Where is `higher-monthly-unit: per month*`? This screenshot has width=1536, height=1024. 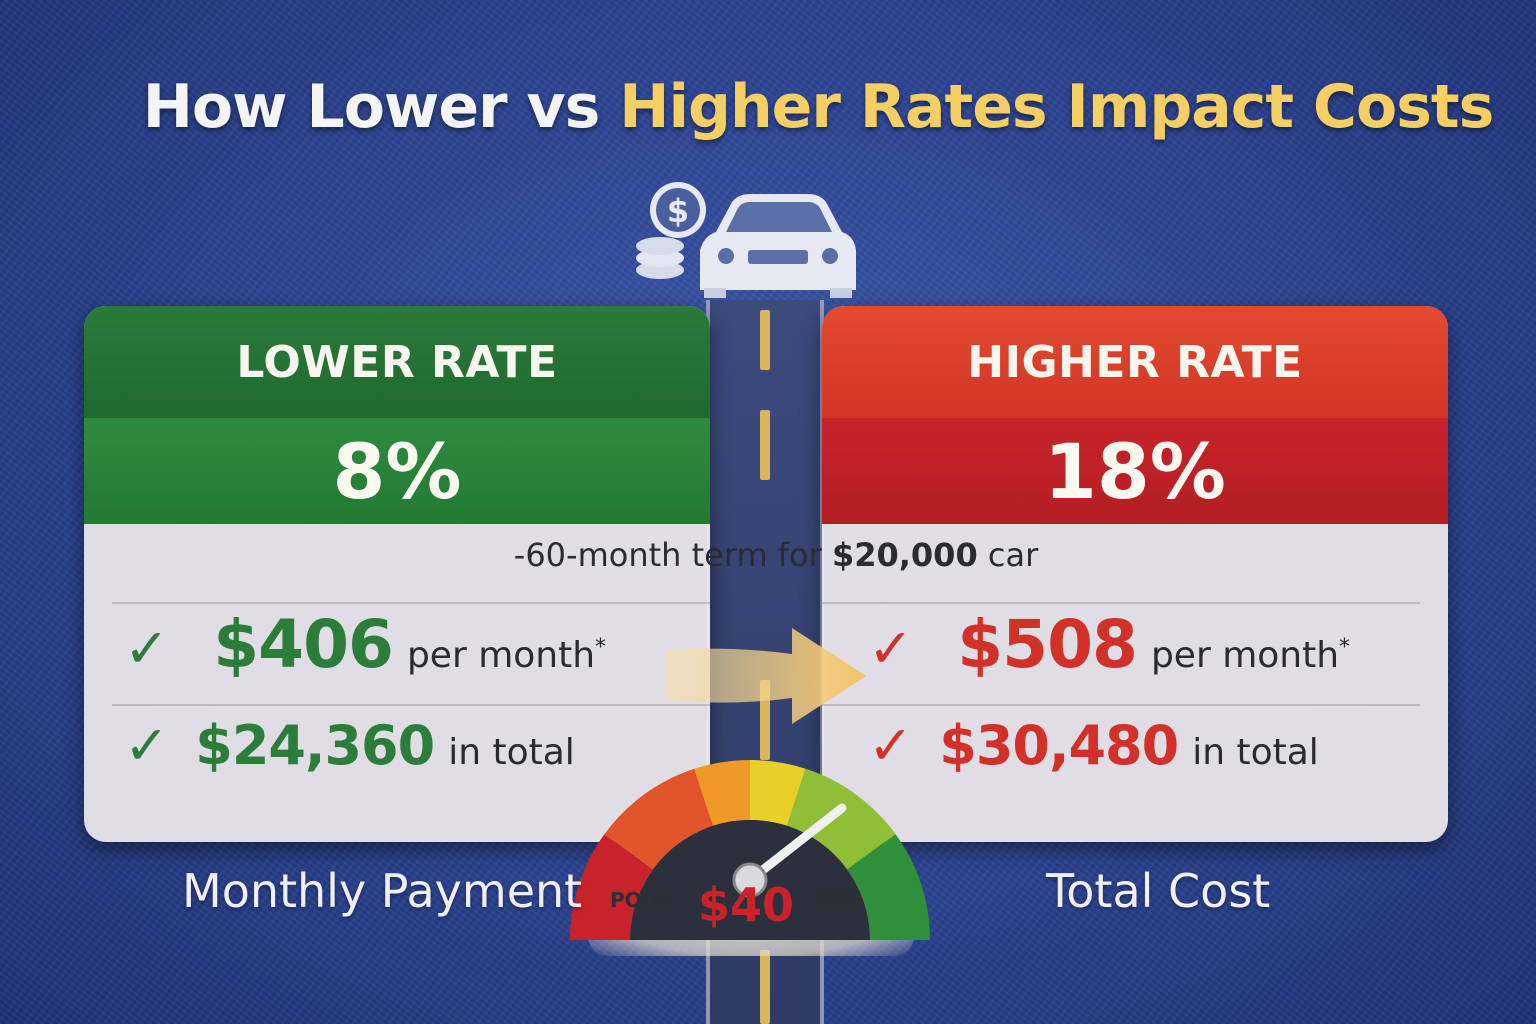
higher-monthly-unit: per month* is located at coordinates (1250, 655).